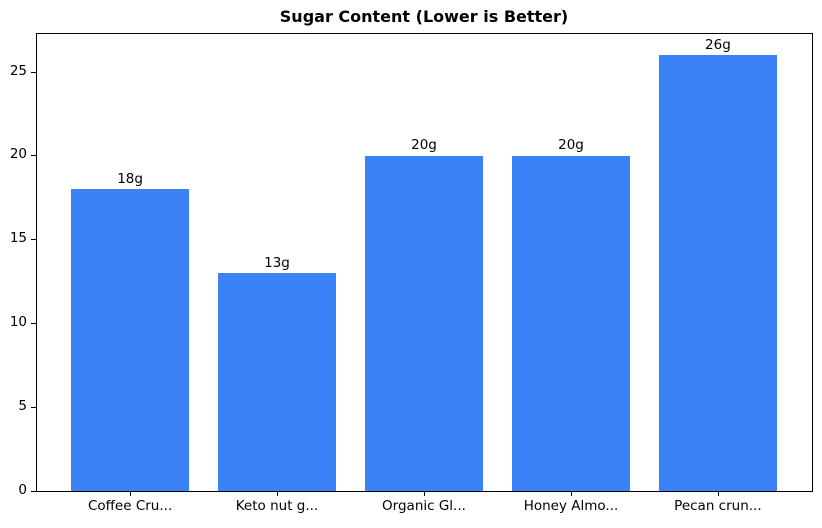  Describe the element at coordinates (718, 44) in the screenshot. I see `bar-value-label: 26g` at that location.